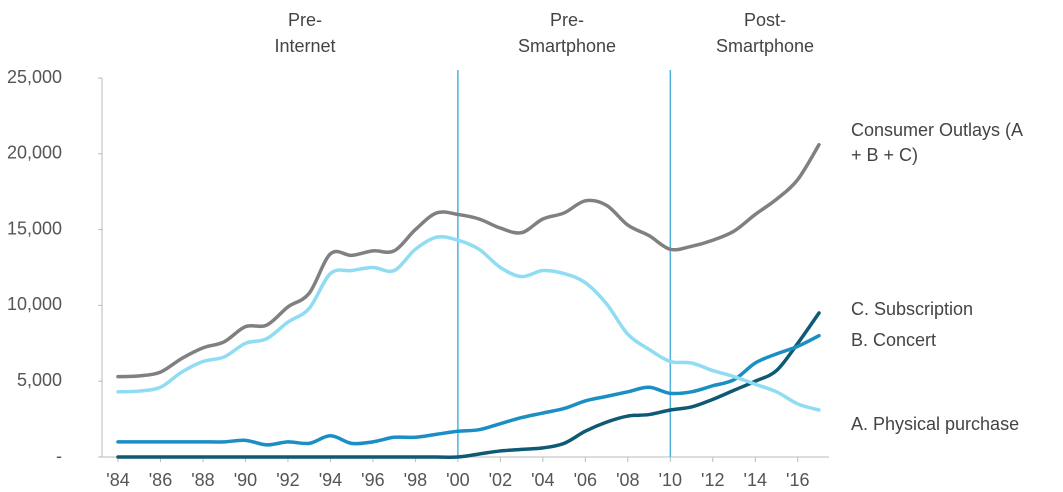 The width and height of the screenshot is (1063, 492). I want to click on x-tick-label: '10, so click(670, 480).